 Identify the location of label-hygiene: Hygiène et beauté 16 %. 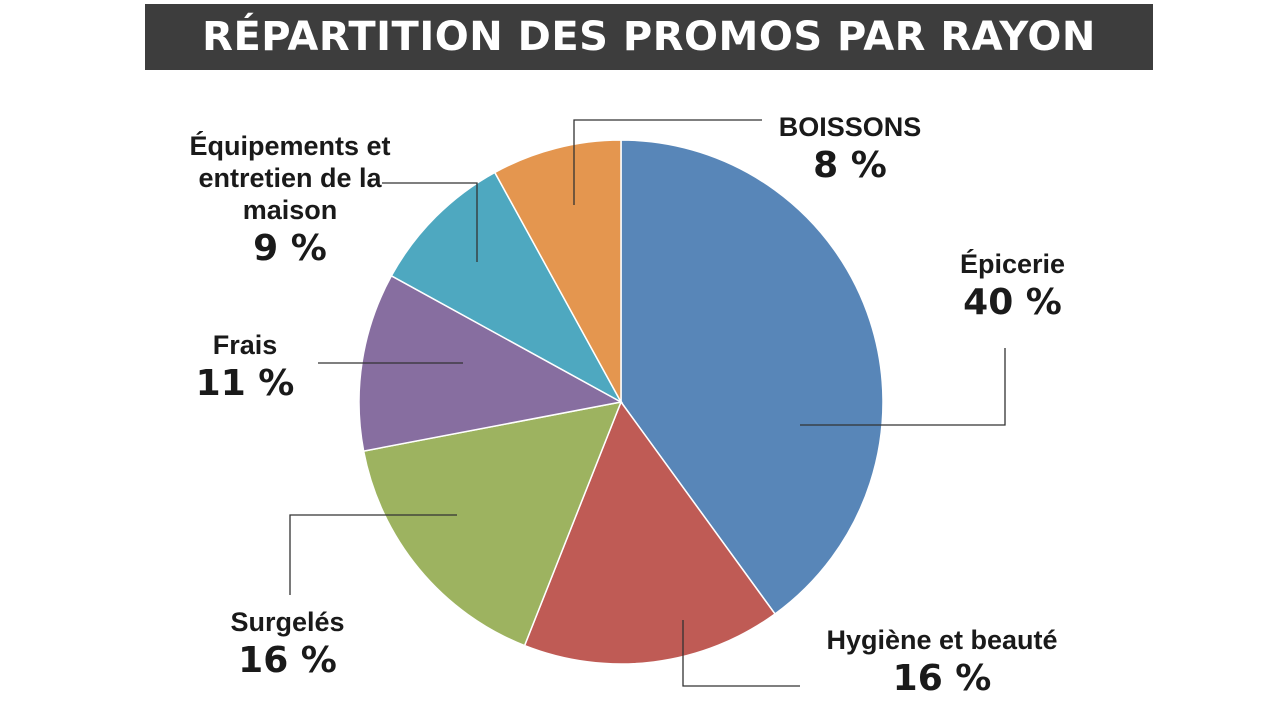
(942, 663).